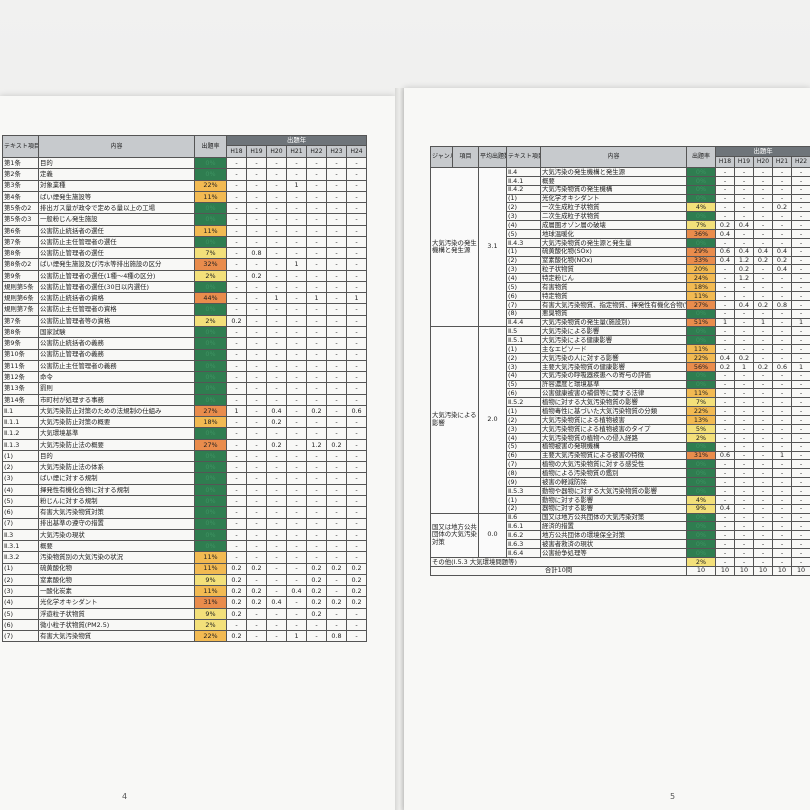  What do you see at coordinates (116, 411) in the screenshot?
I see `table-cell: 大気汚染防止対策のための法規制の仕組み` at bounding box center [116, 411].